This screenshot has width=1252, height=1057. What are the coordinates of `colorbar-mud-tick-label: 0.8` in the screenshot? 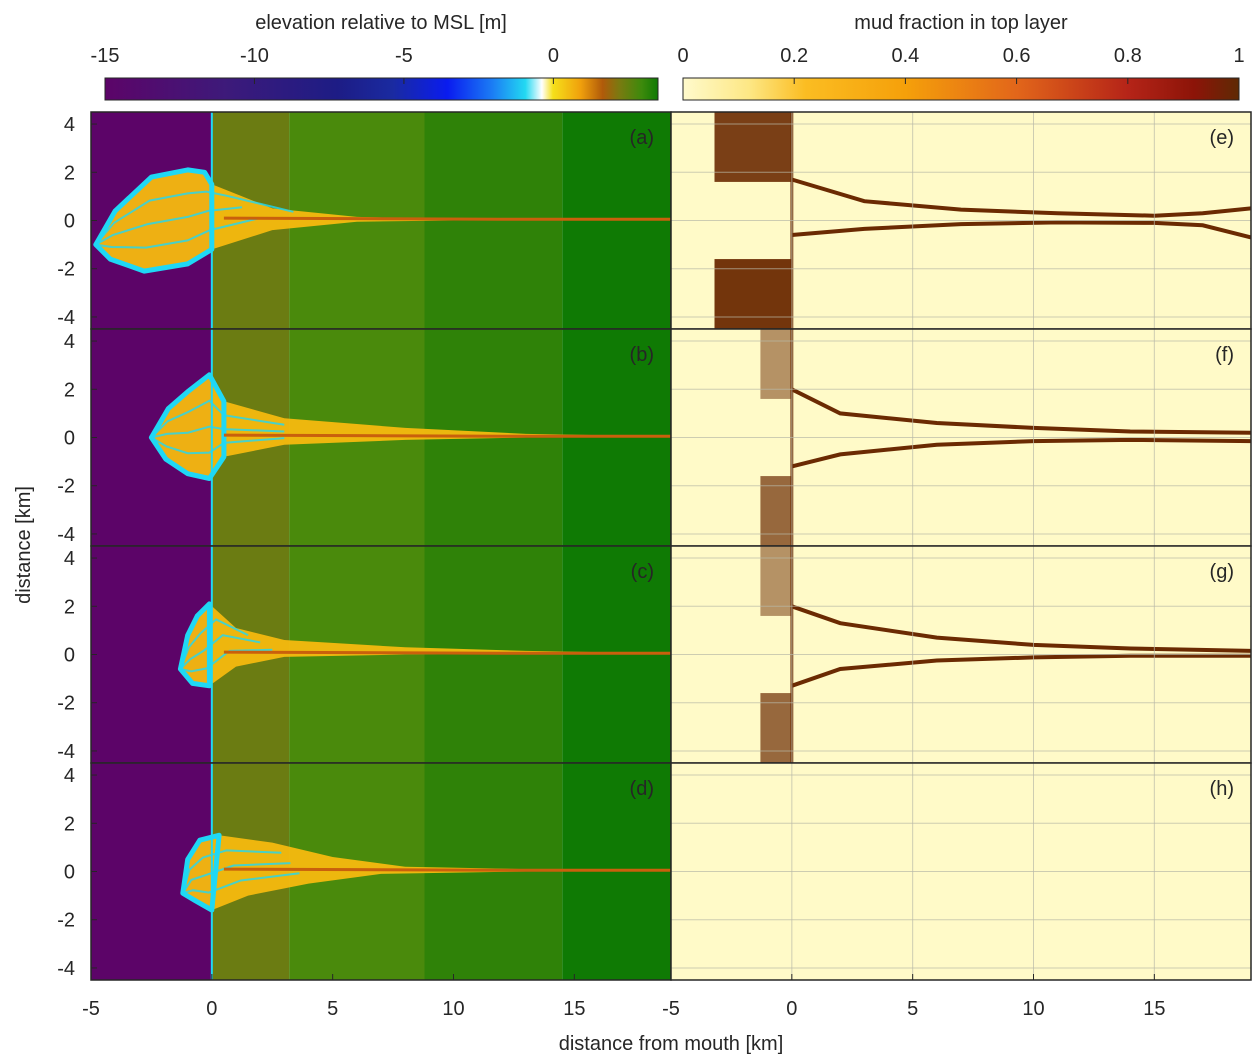 It's located at (1128, 56).